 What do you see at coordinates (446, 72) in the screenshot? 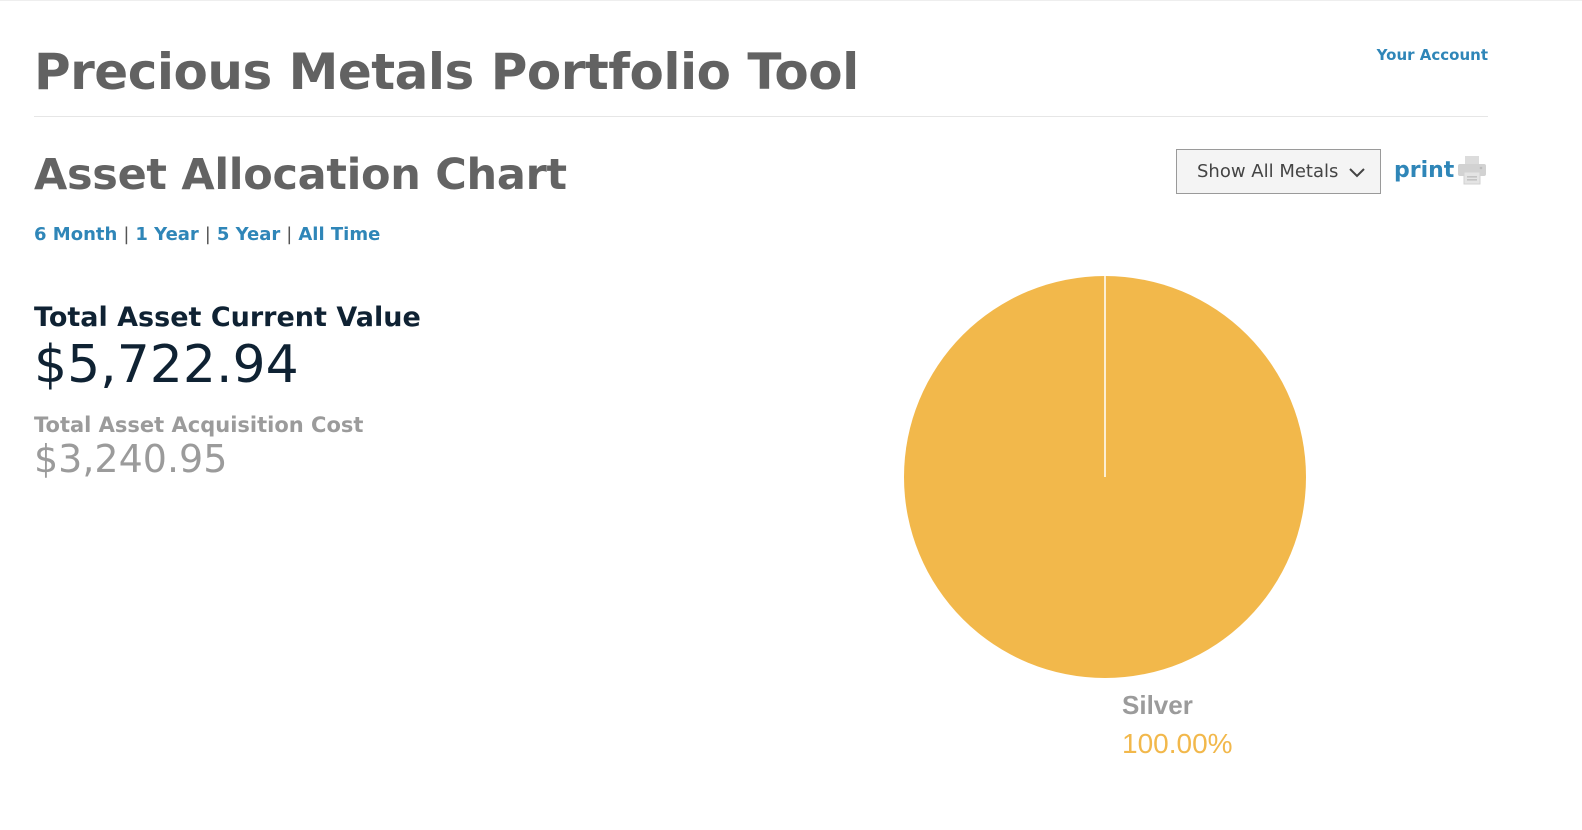
I see `page-title: Precious Metals Portfolio Tool` at bounding box center [446, 72].